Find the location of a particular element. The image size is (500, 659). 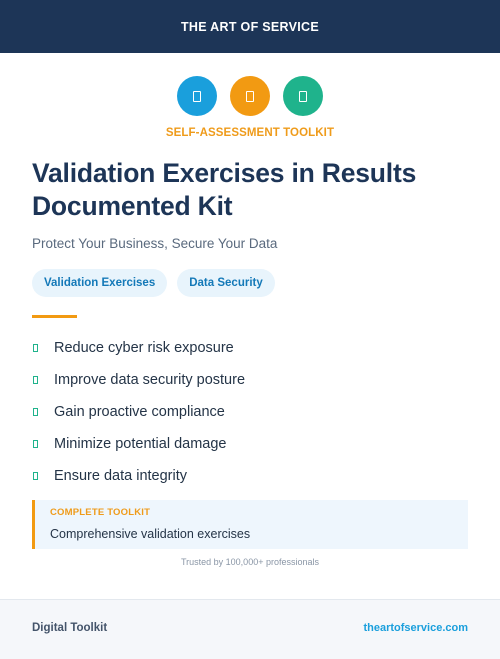

tag-list: Validation Exercises Data Security is located at coordinates (153, 283).